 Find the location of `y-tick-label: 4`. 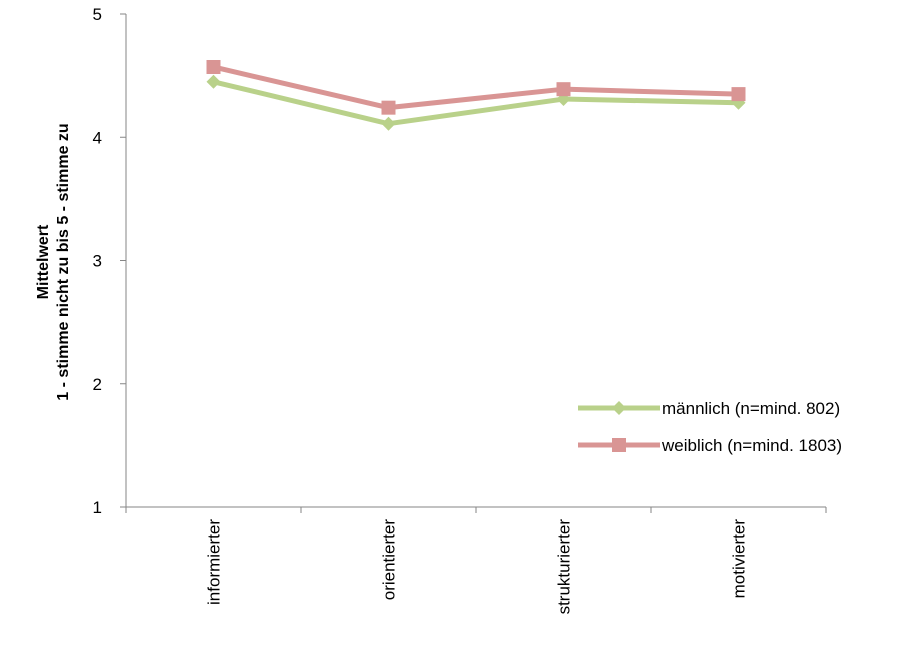

y-tick-label: 4 is located at coordinates (97, 137).